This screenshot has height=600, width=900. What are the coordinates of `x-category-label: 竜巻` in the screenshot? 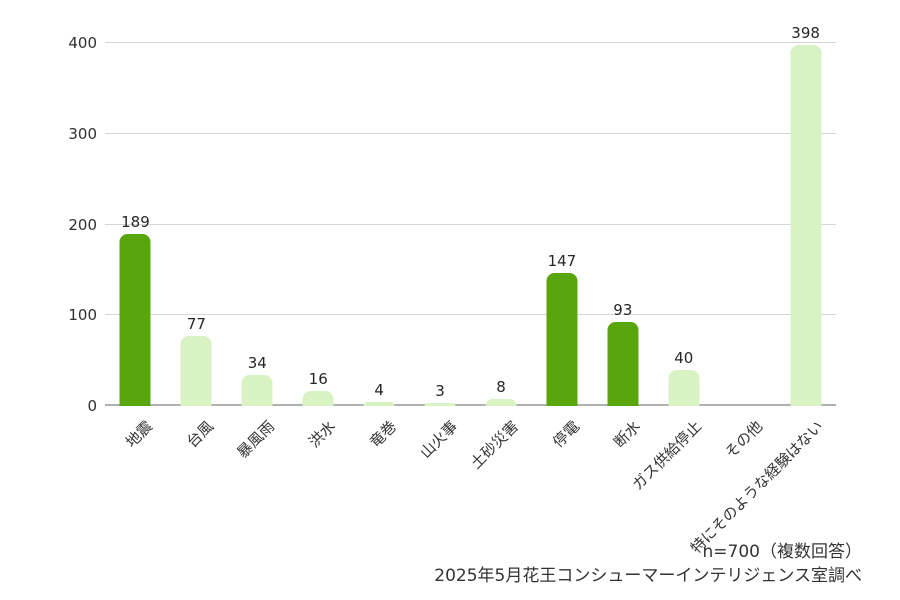 It's located at (383, 434).